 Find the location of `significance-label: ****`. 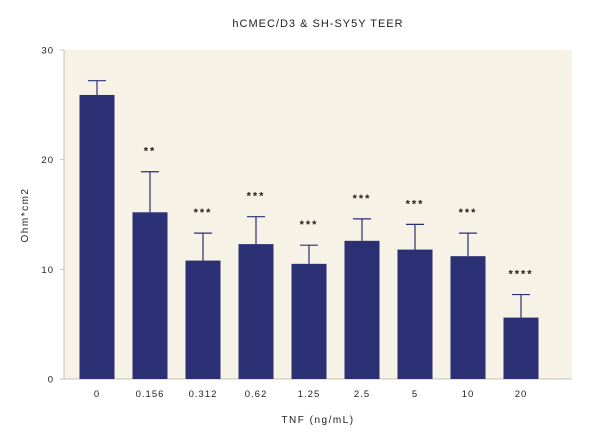

significance-label: **** is located at coordinates (520, 275).